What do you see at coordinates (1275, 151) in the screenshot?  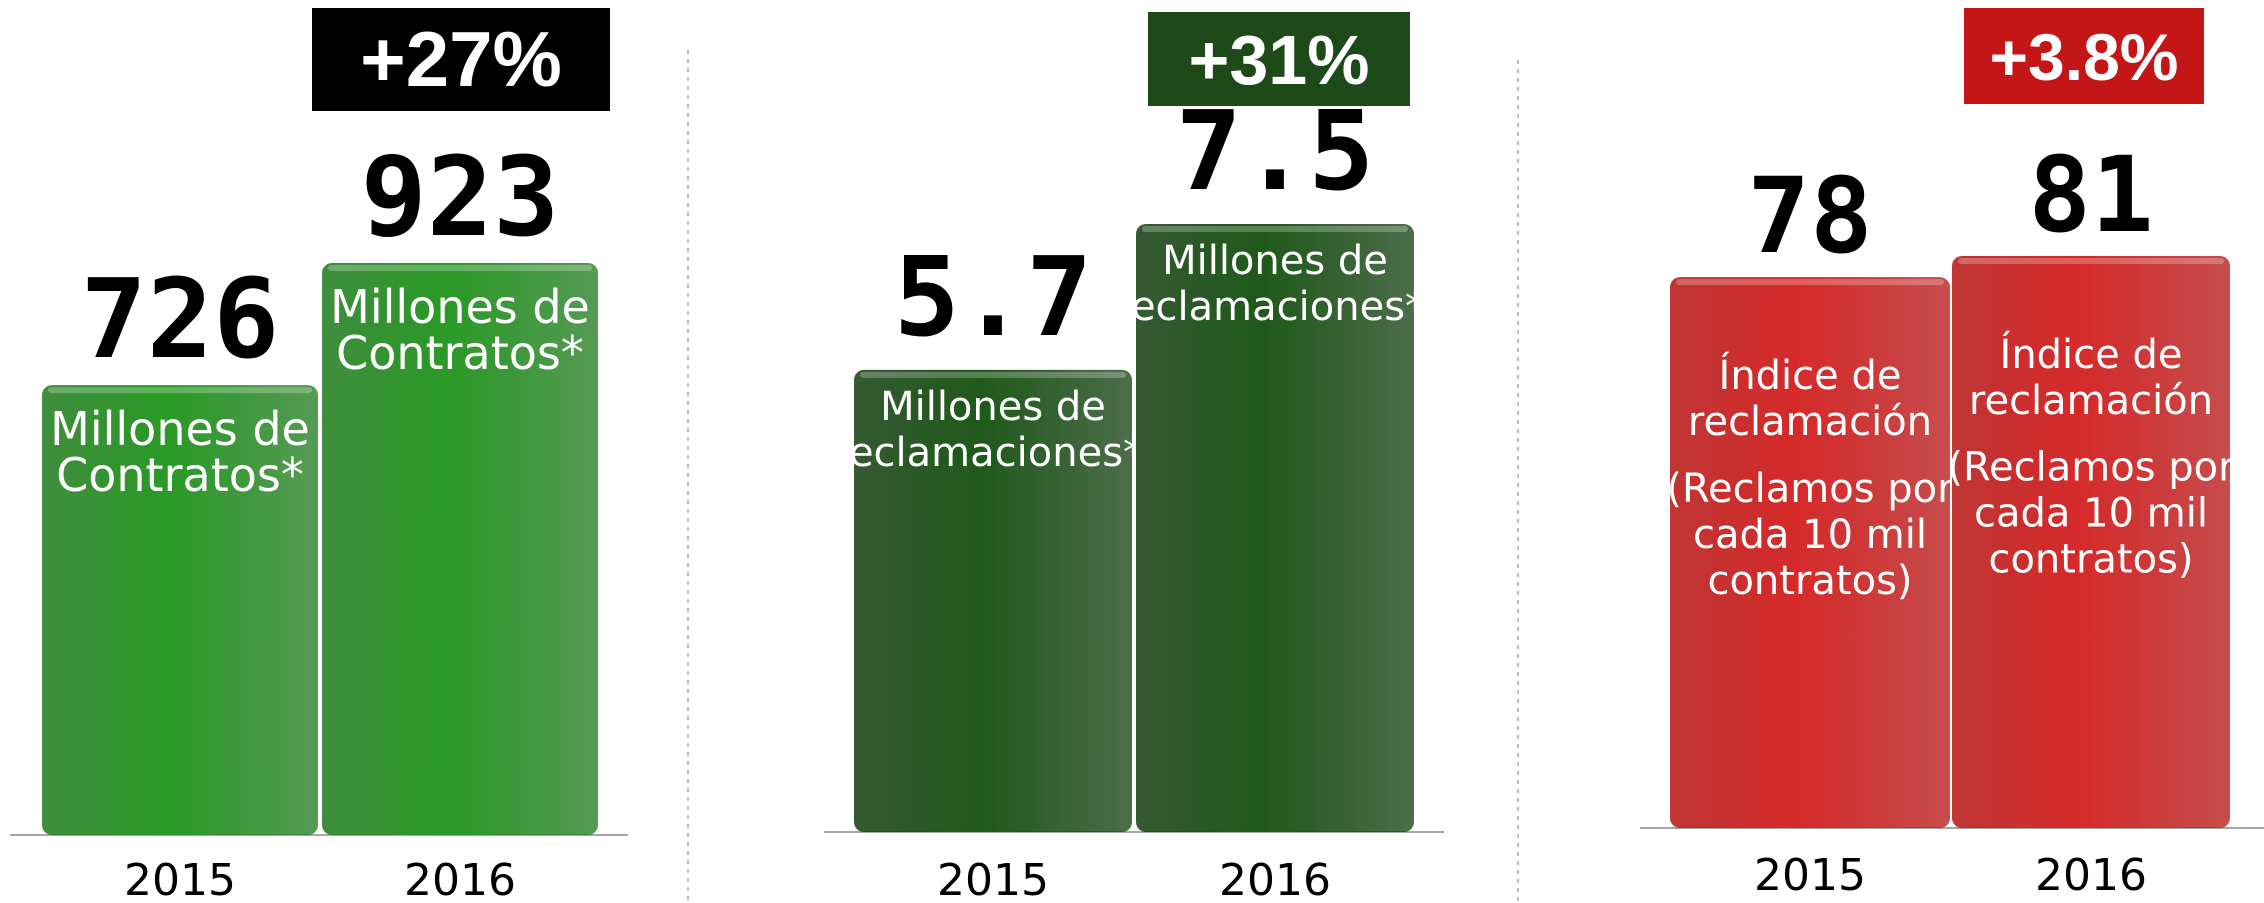 I see `value-label: 7.5` at bounding box center [1275, 151].